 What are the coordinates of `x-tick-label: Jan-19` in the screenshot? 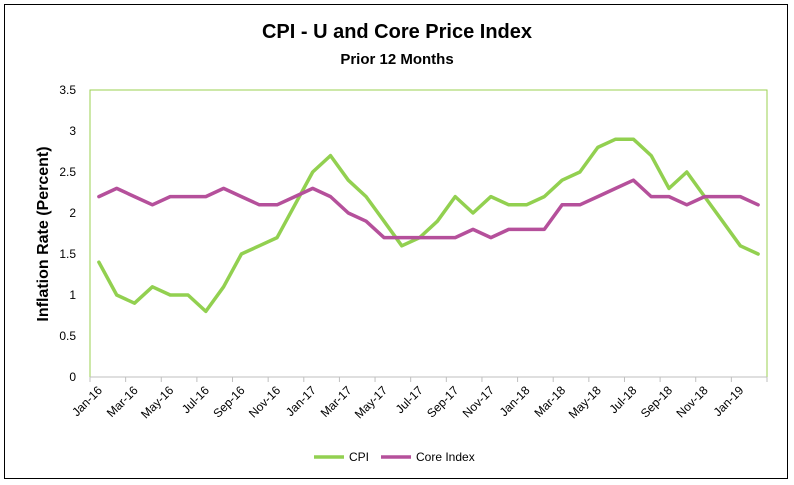 It's located at (729, 401).